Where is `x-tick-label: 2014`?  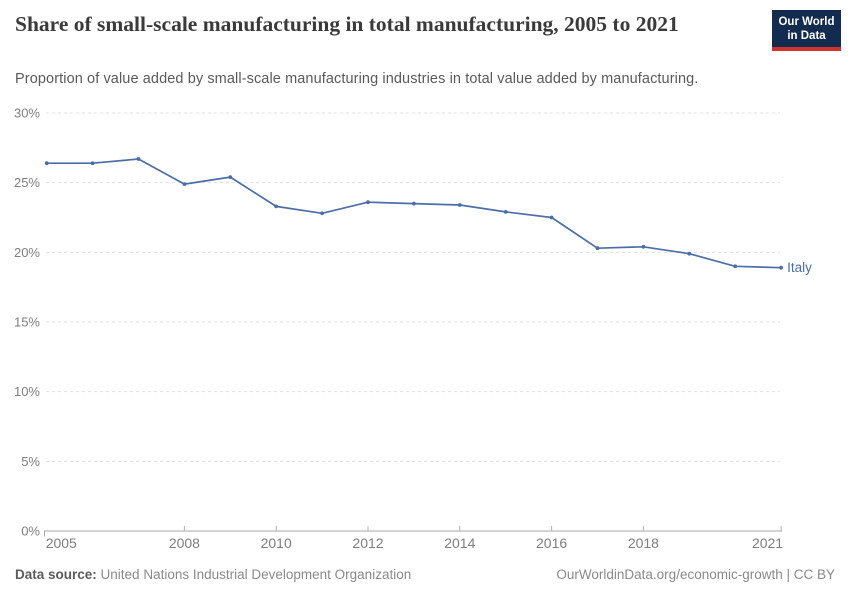
x-tick-label: 2014 is located at coordinates (459, 543).